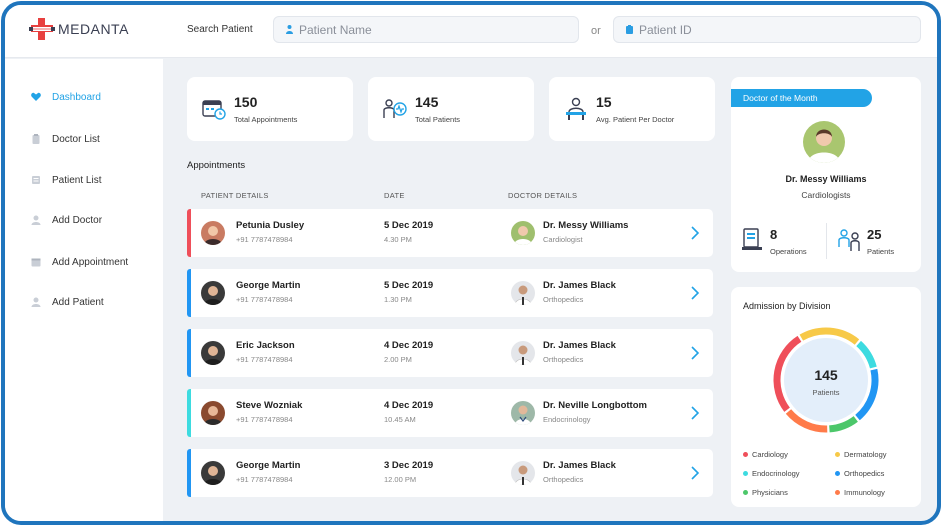 This screenshot has height=526, width=942. Describe the element at coordinates (826, 241) in the screenshot. I see `stats-divider` at that location.